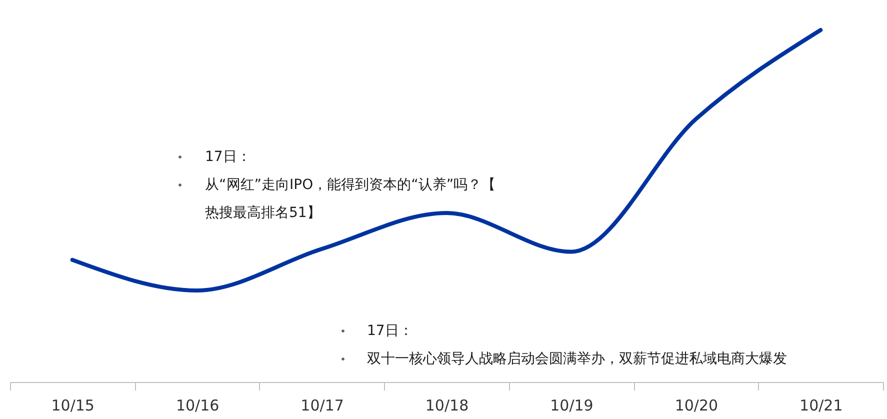  What do you see at coordinates (350, 199) in the screenshot?
I see `annotation: 从“网红”走向IPO，能得到资本的“认养”吗？【热搜最高排名51】` at bounding box center [350, 199].